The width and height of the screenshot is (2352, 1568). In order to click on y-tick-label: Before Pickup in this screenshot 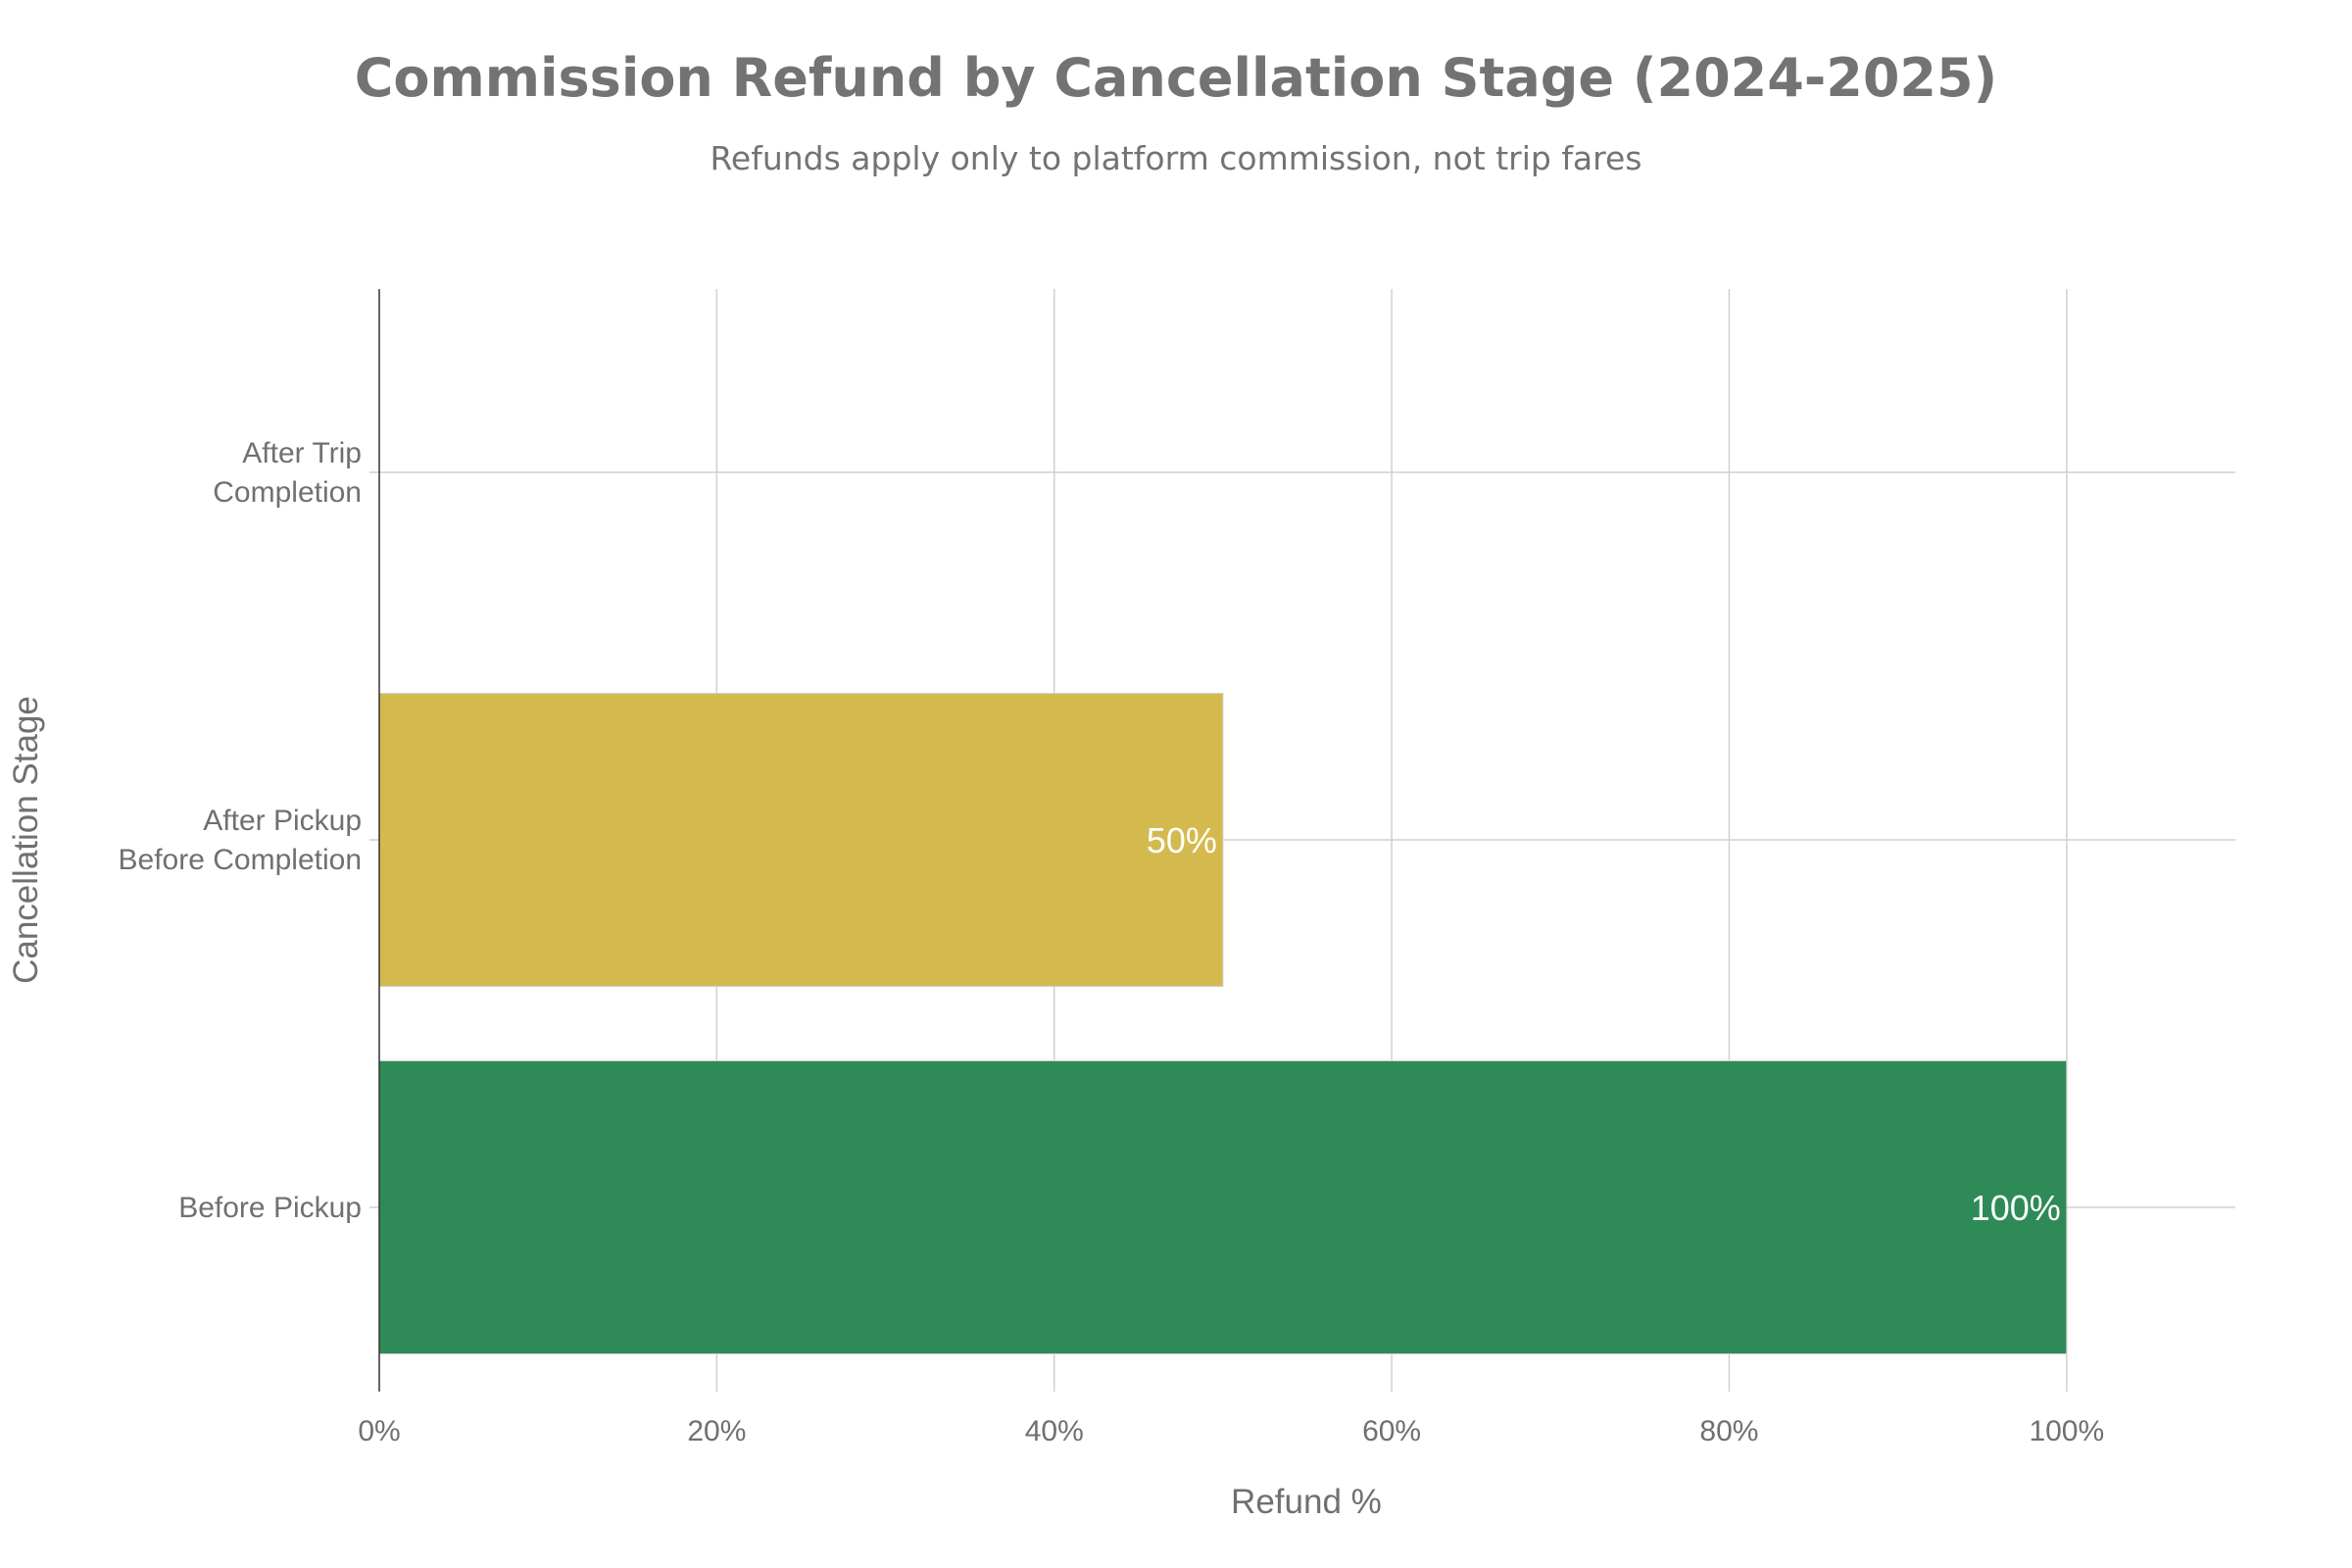, I will do `click(270, 1208)`.